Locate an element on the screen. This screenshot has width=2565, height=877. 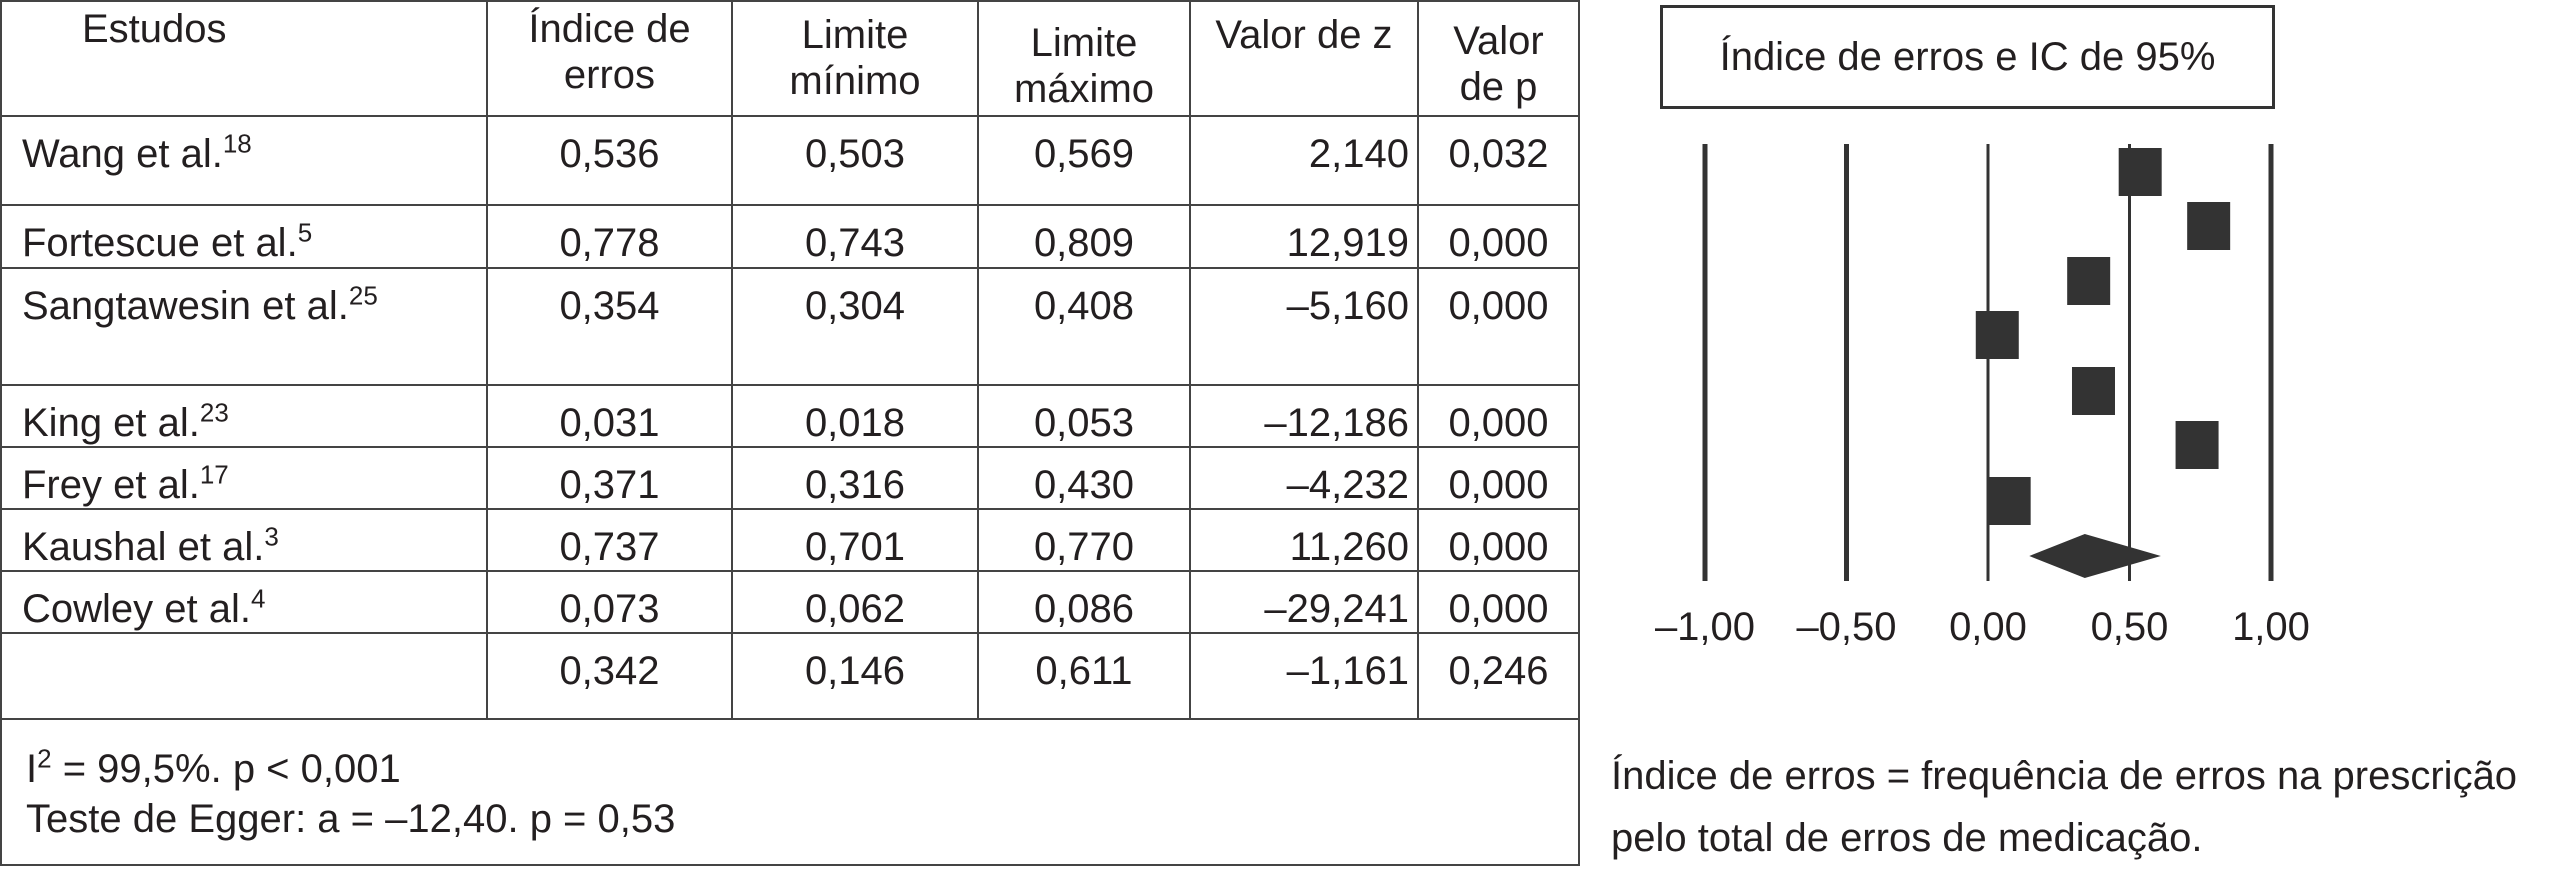
header-p-value: Valor de p is located at coordinates (1498, 58).